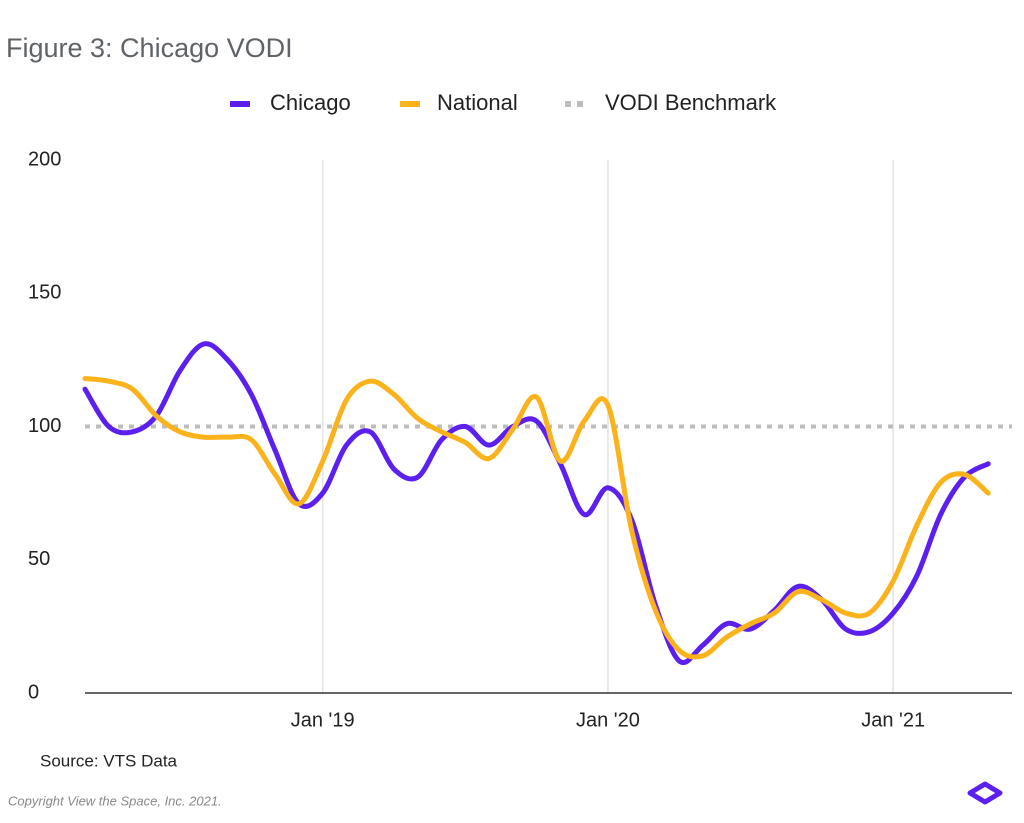 This screenshot has height=823, width=1024. What do you see at coordinates (477, 102) in the screenshot?
I see `legend-label: National` at bounding box center [477, 102].